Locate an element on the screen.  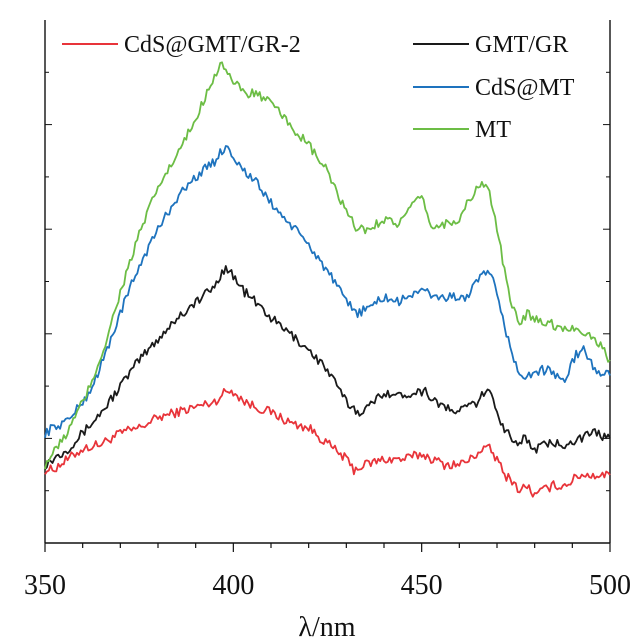
legend: CdS@GMT/GR-2 GMT/GR CdS@MT MT is located at coordinates (318, 87).